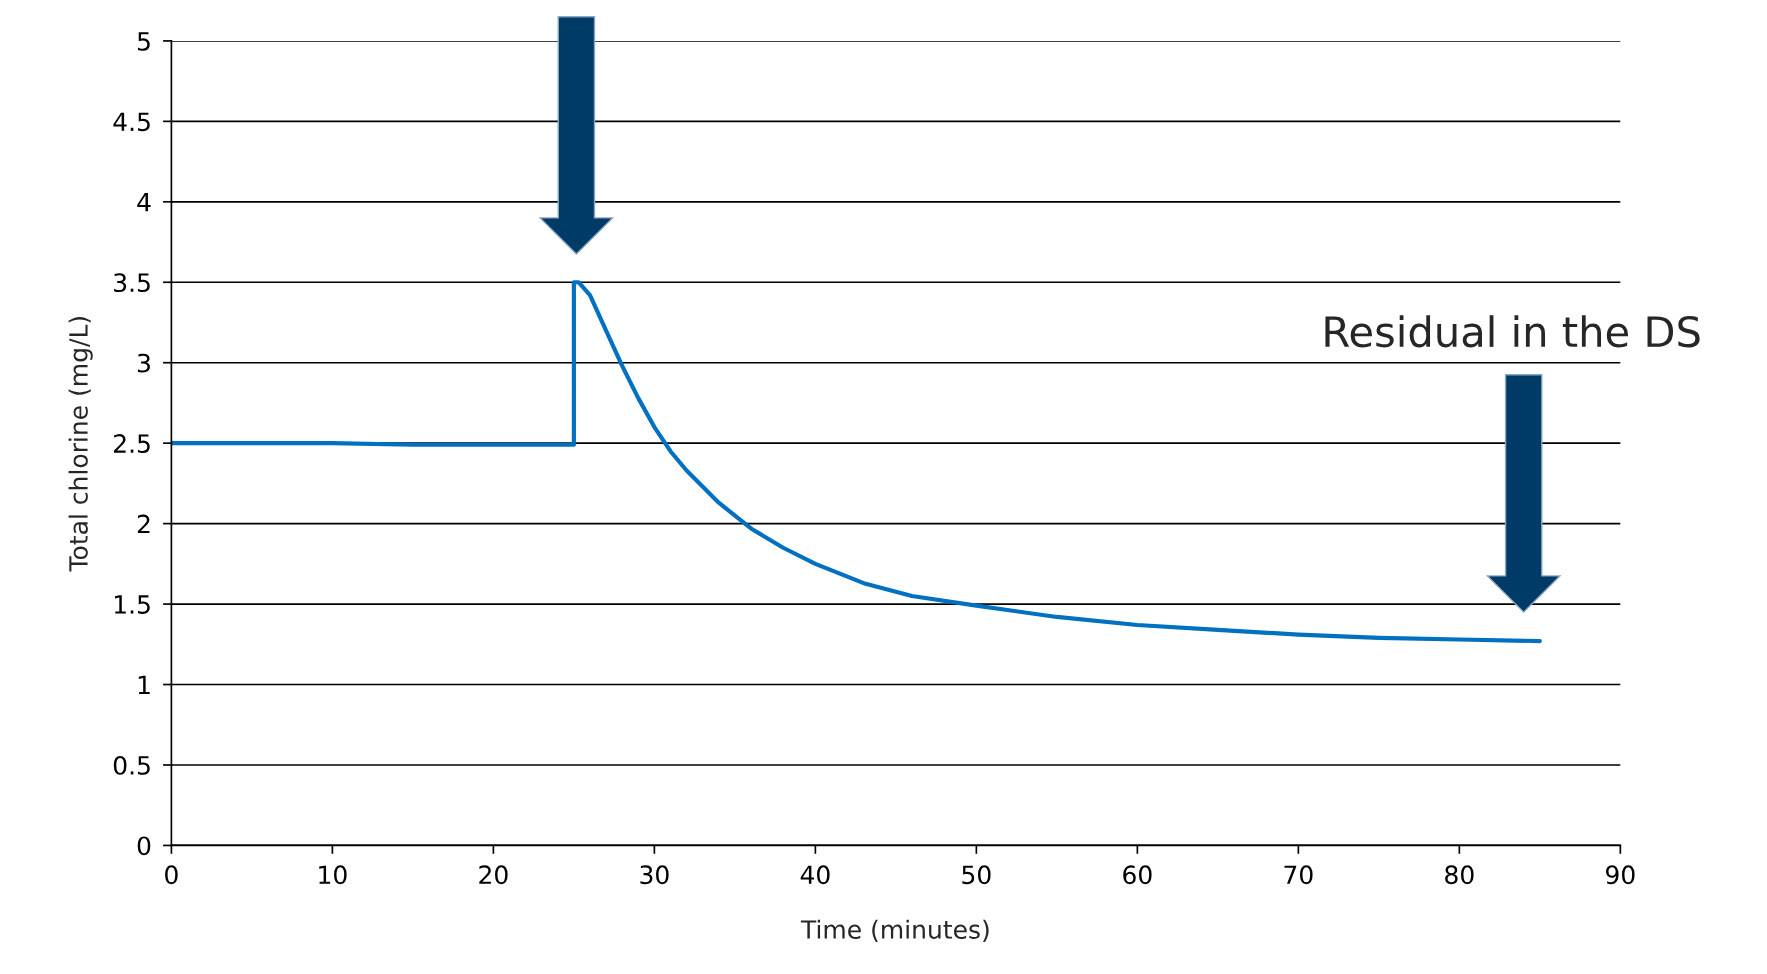  What do you see at coordinates (143, 363) in the screenshot?
I see `y-tick-label: 3` at bounding box center [143, 363].